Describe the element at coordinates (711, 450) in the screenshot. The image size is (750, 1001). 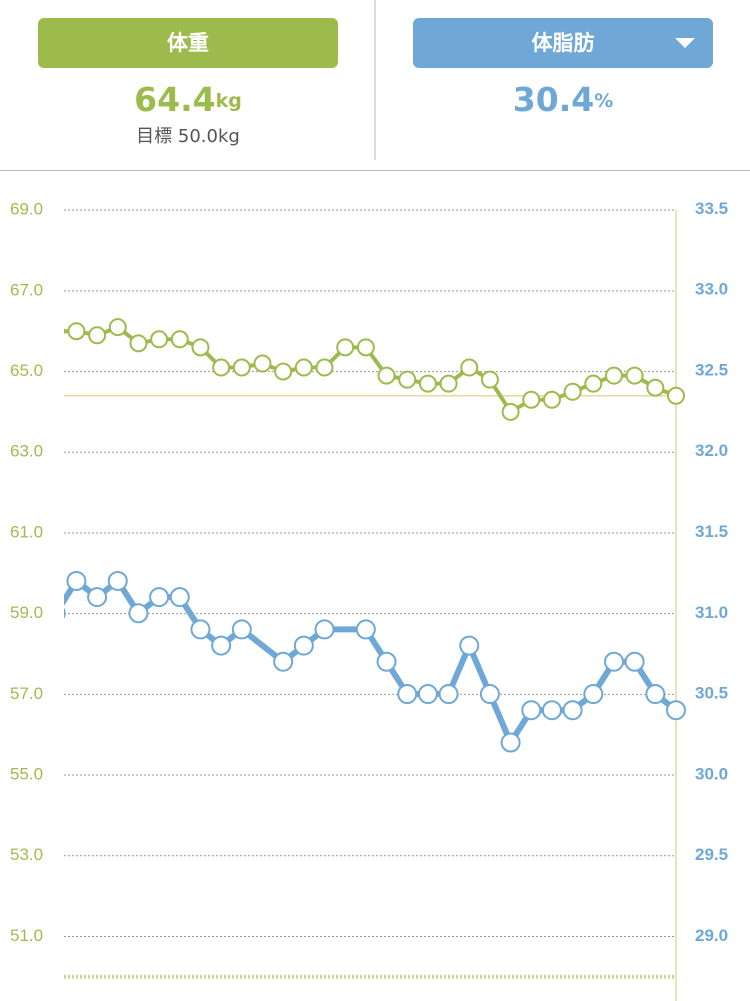
I see `y2-tick-label: 32.0` at that location.